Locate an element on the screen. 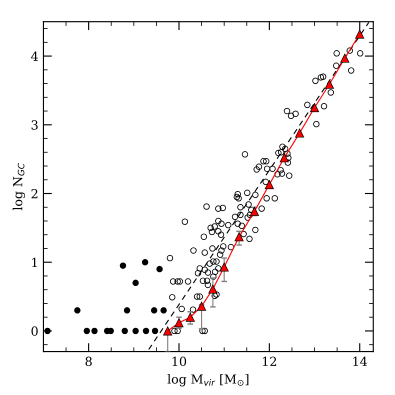  y-tick-label: 3 is located at coordinates (35, 125).